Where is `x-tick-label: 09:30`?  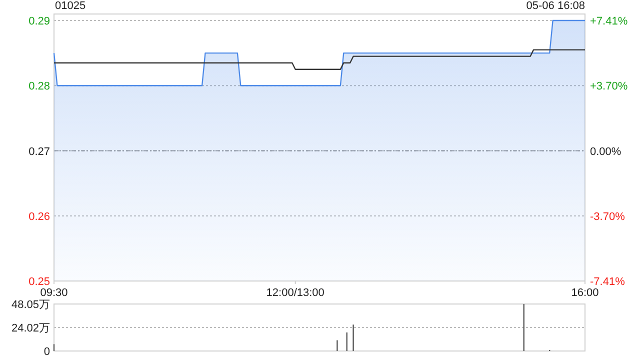 x-tick-label: 09:30 is located at coordinates (54, 293).